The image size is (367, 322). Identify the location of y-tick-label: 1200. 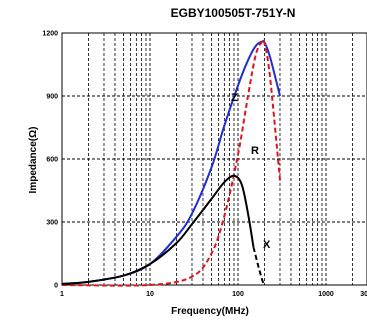
(50, 34).